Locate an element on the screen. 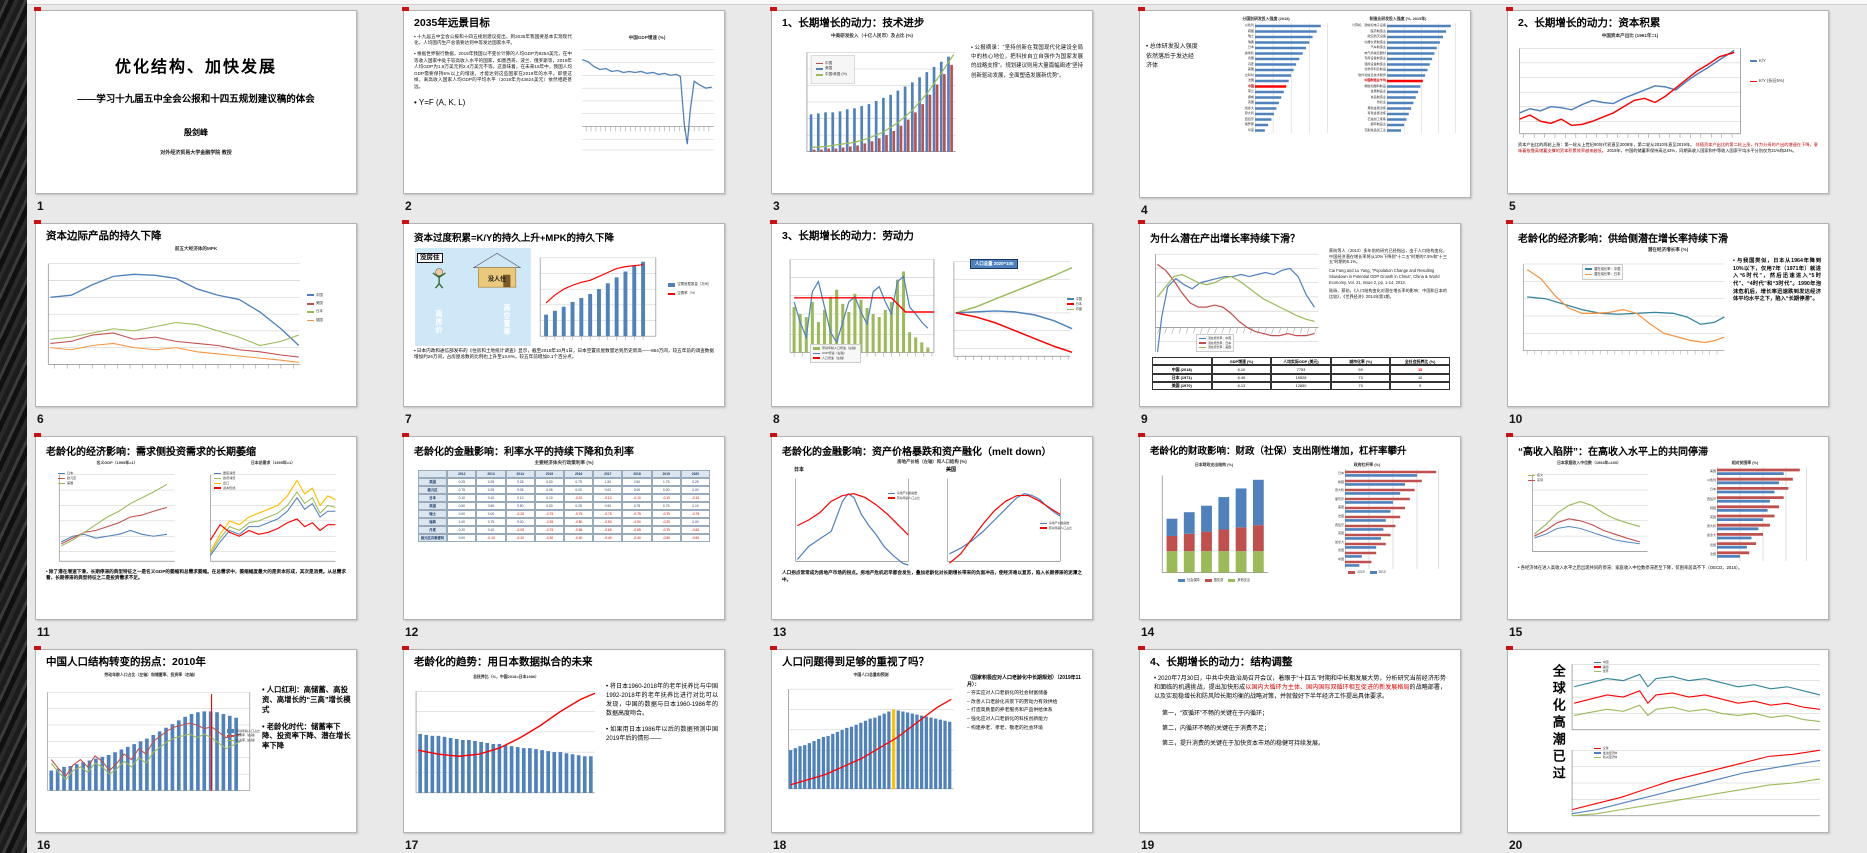 This screenshot has width=1867, height=853. stacked-bar-chart is located at coordinates (1215, 524).